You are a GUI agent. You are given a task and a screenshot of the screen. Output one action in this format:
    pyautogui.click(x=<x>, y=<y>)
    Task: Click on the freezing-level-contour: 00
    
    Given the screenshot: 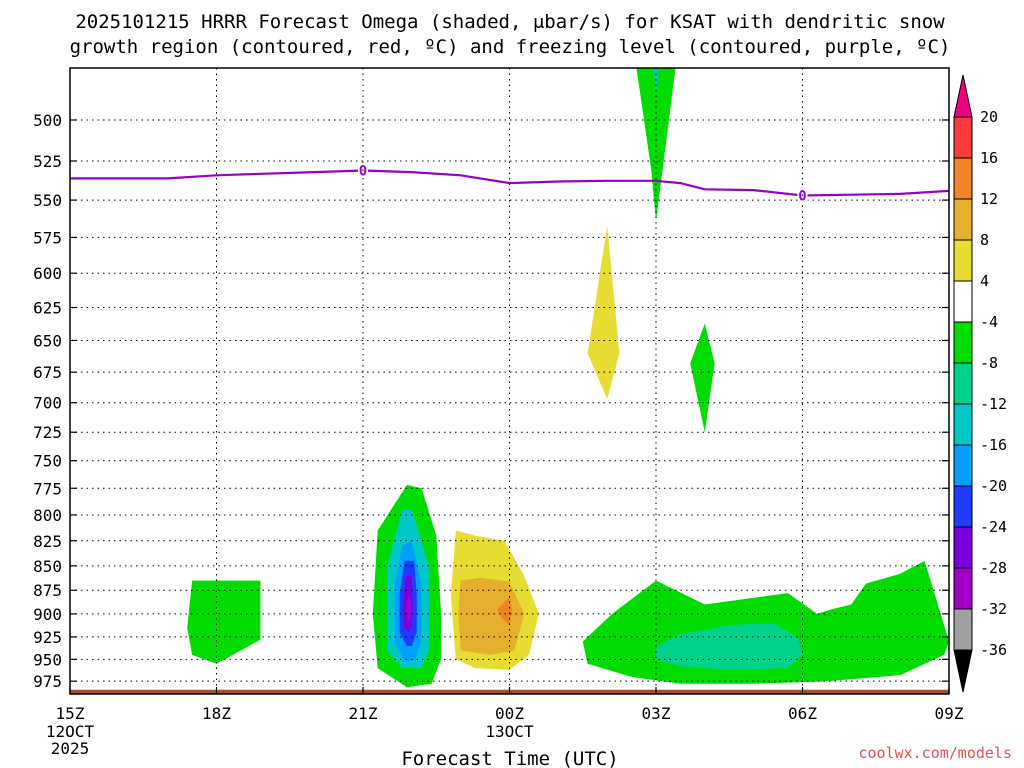 What is the action you would take?
    pyautogui.click(x=509, y=183)
    